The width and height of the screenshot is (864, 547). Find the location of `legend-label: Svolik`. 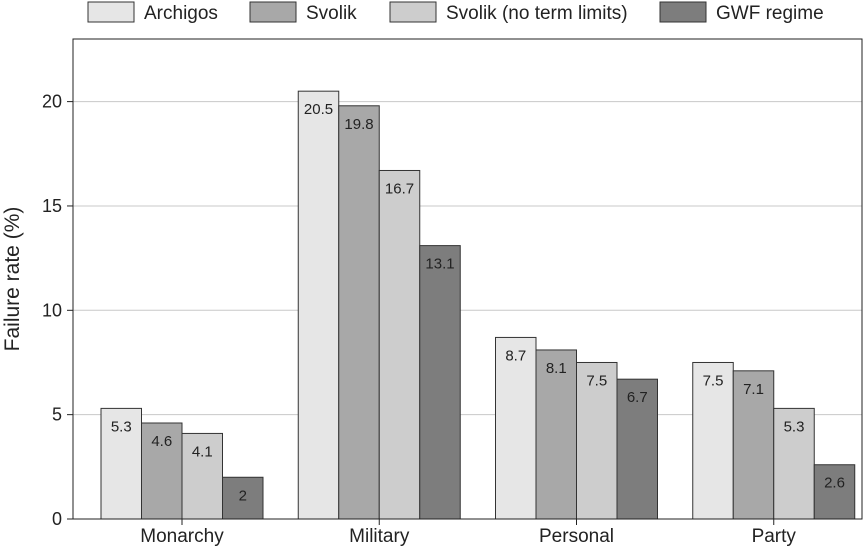

legend-label: Svolik is located at coordinates (331, 13).